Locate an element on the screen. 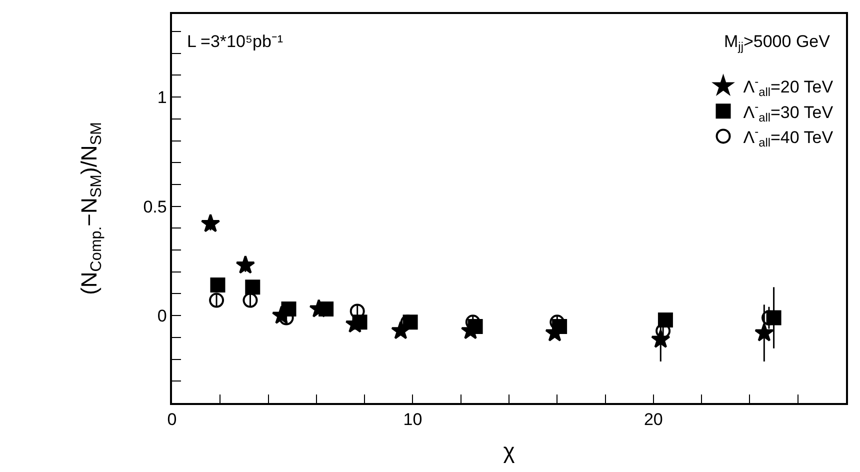 The width and height of the screenshot is (860, 472). annotation: M$_{jj}$>5000 GeV is located at coordinates (777, 43).